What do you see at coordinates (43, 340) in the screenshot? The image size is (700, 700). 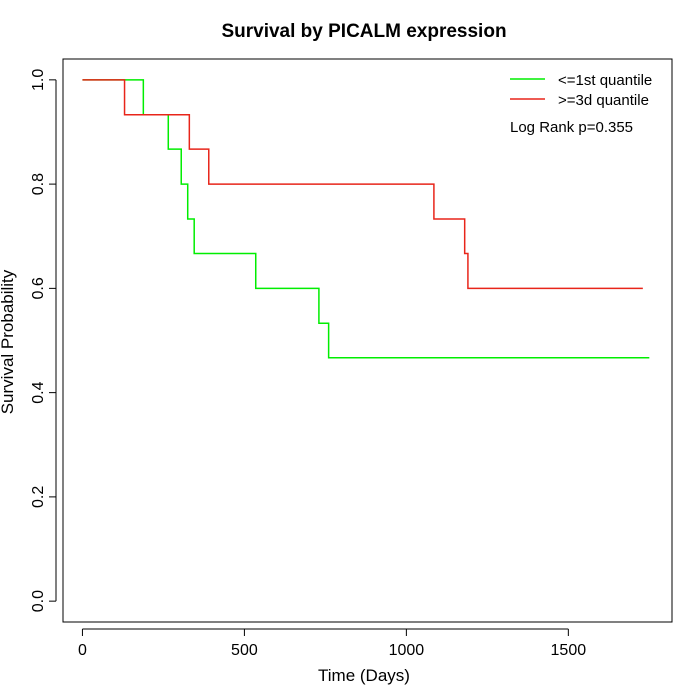 I see `y-axis: 0.0 0.2 0.4 0.6 0.8 1.0` at bounding box center [43, 340].